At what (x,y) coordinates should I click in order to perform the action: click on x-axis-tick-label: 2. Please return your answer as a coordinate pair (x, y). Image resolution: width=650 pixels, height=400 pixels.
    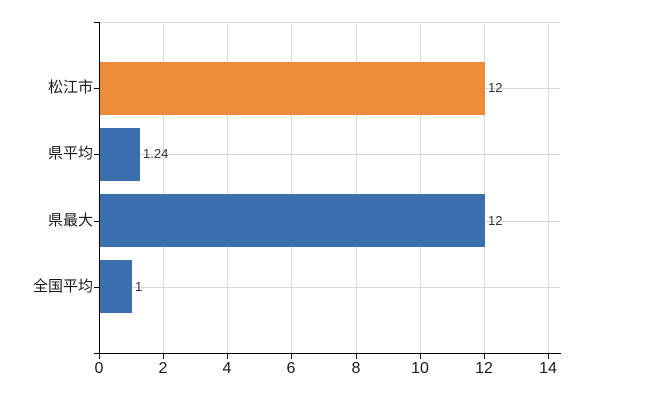
    Looking at the image, I should click on (163, 368).